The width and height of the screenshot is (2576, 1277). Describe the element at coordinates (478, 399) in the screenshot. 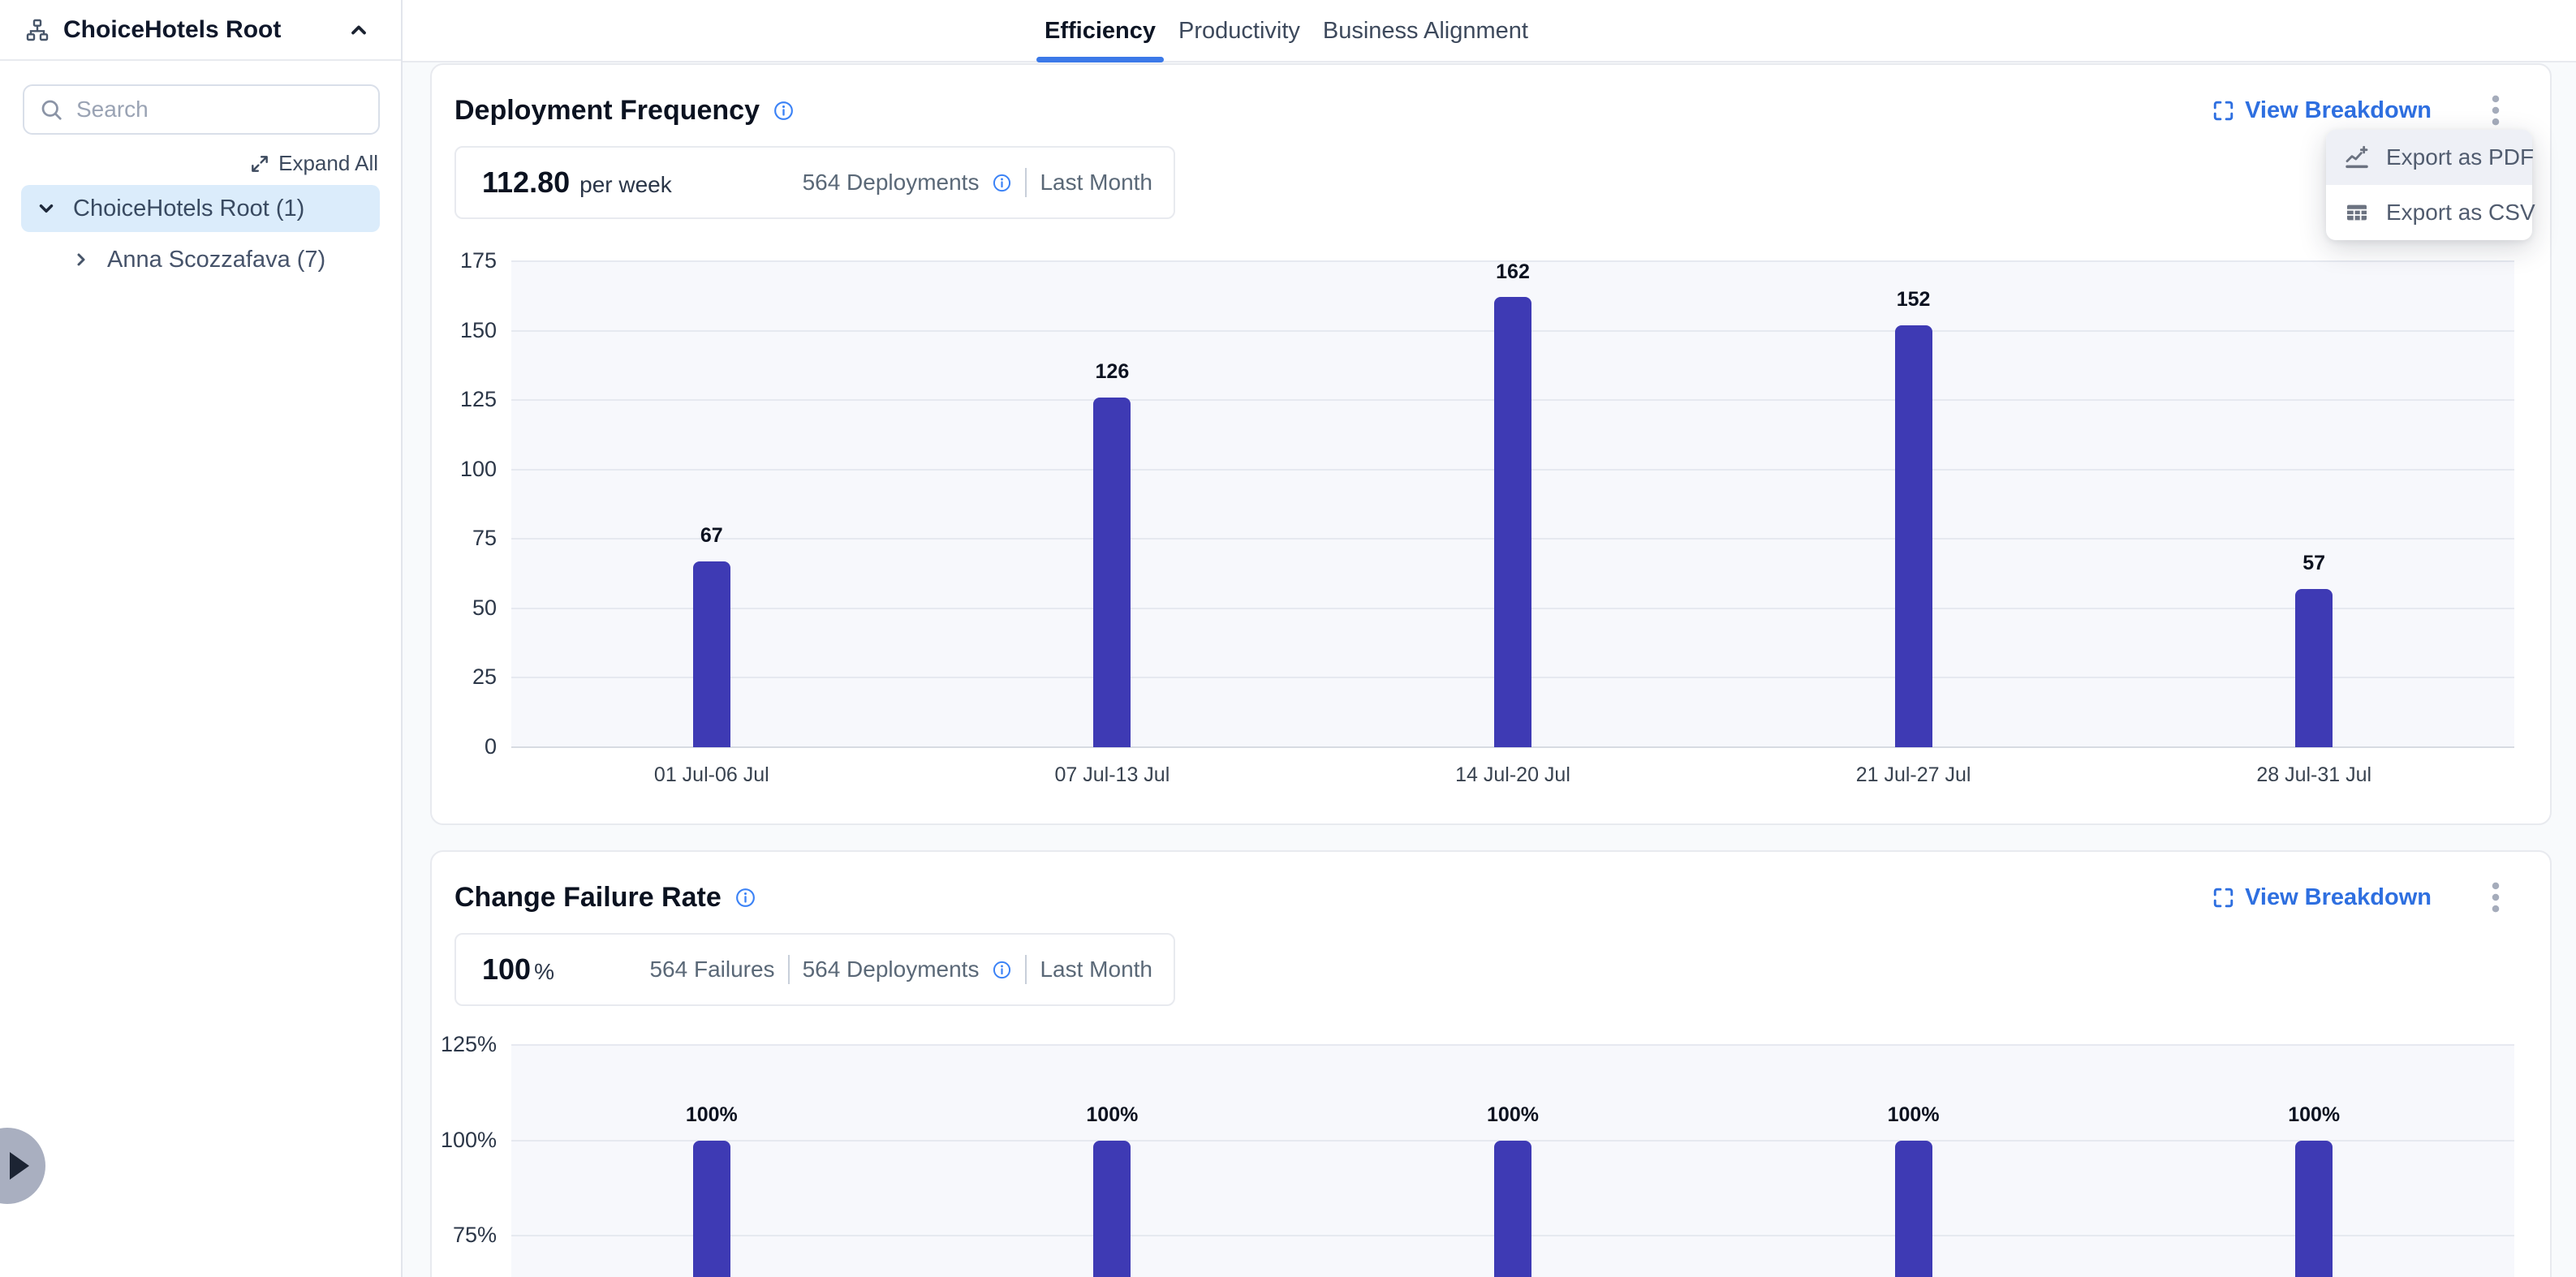

I see `y-axis-tick-label: 125` at that location.